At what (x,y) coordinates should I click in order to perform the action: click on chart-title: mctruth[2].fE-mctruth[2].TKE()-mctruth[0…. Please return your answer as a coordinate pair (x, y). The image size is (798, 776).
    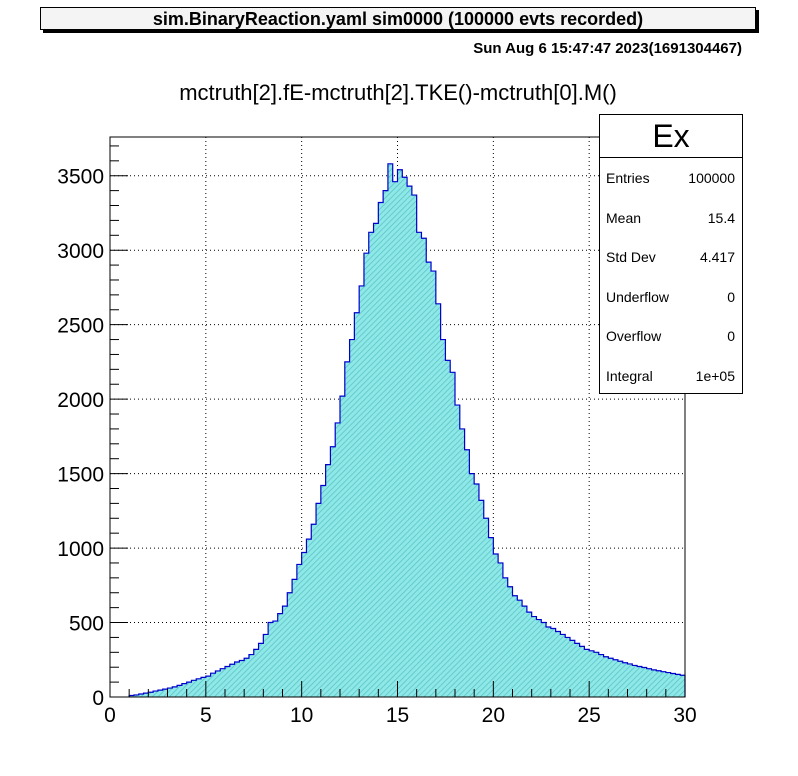
    Looking at the image, I should click on (398, 92).